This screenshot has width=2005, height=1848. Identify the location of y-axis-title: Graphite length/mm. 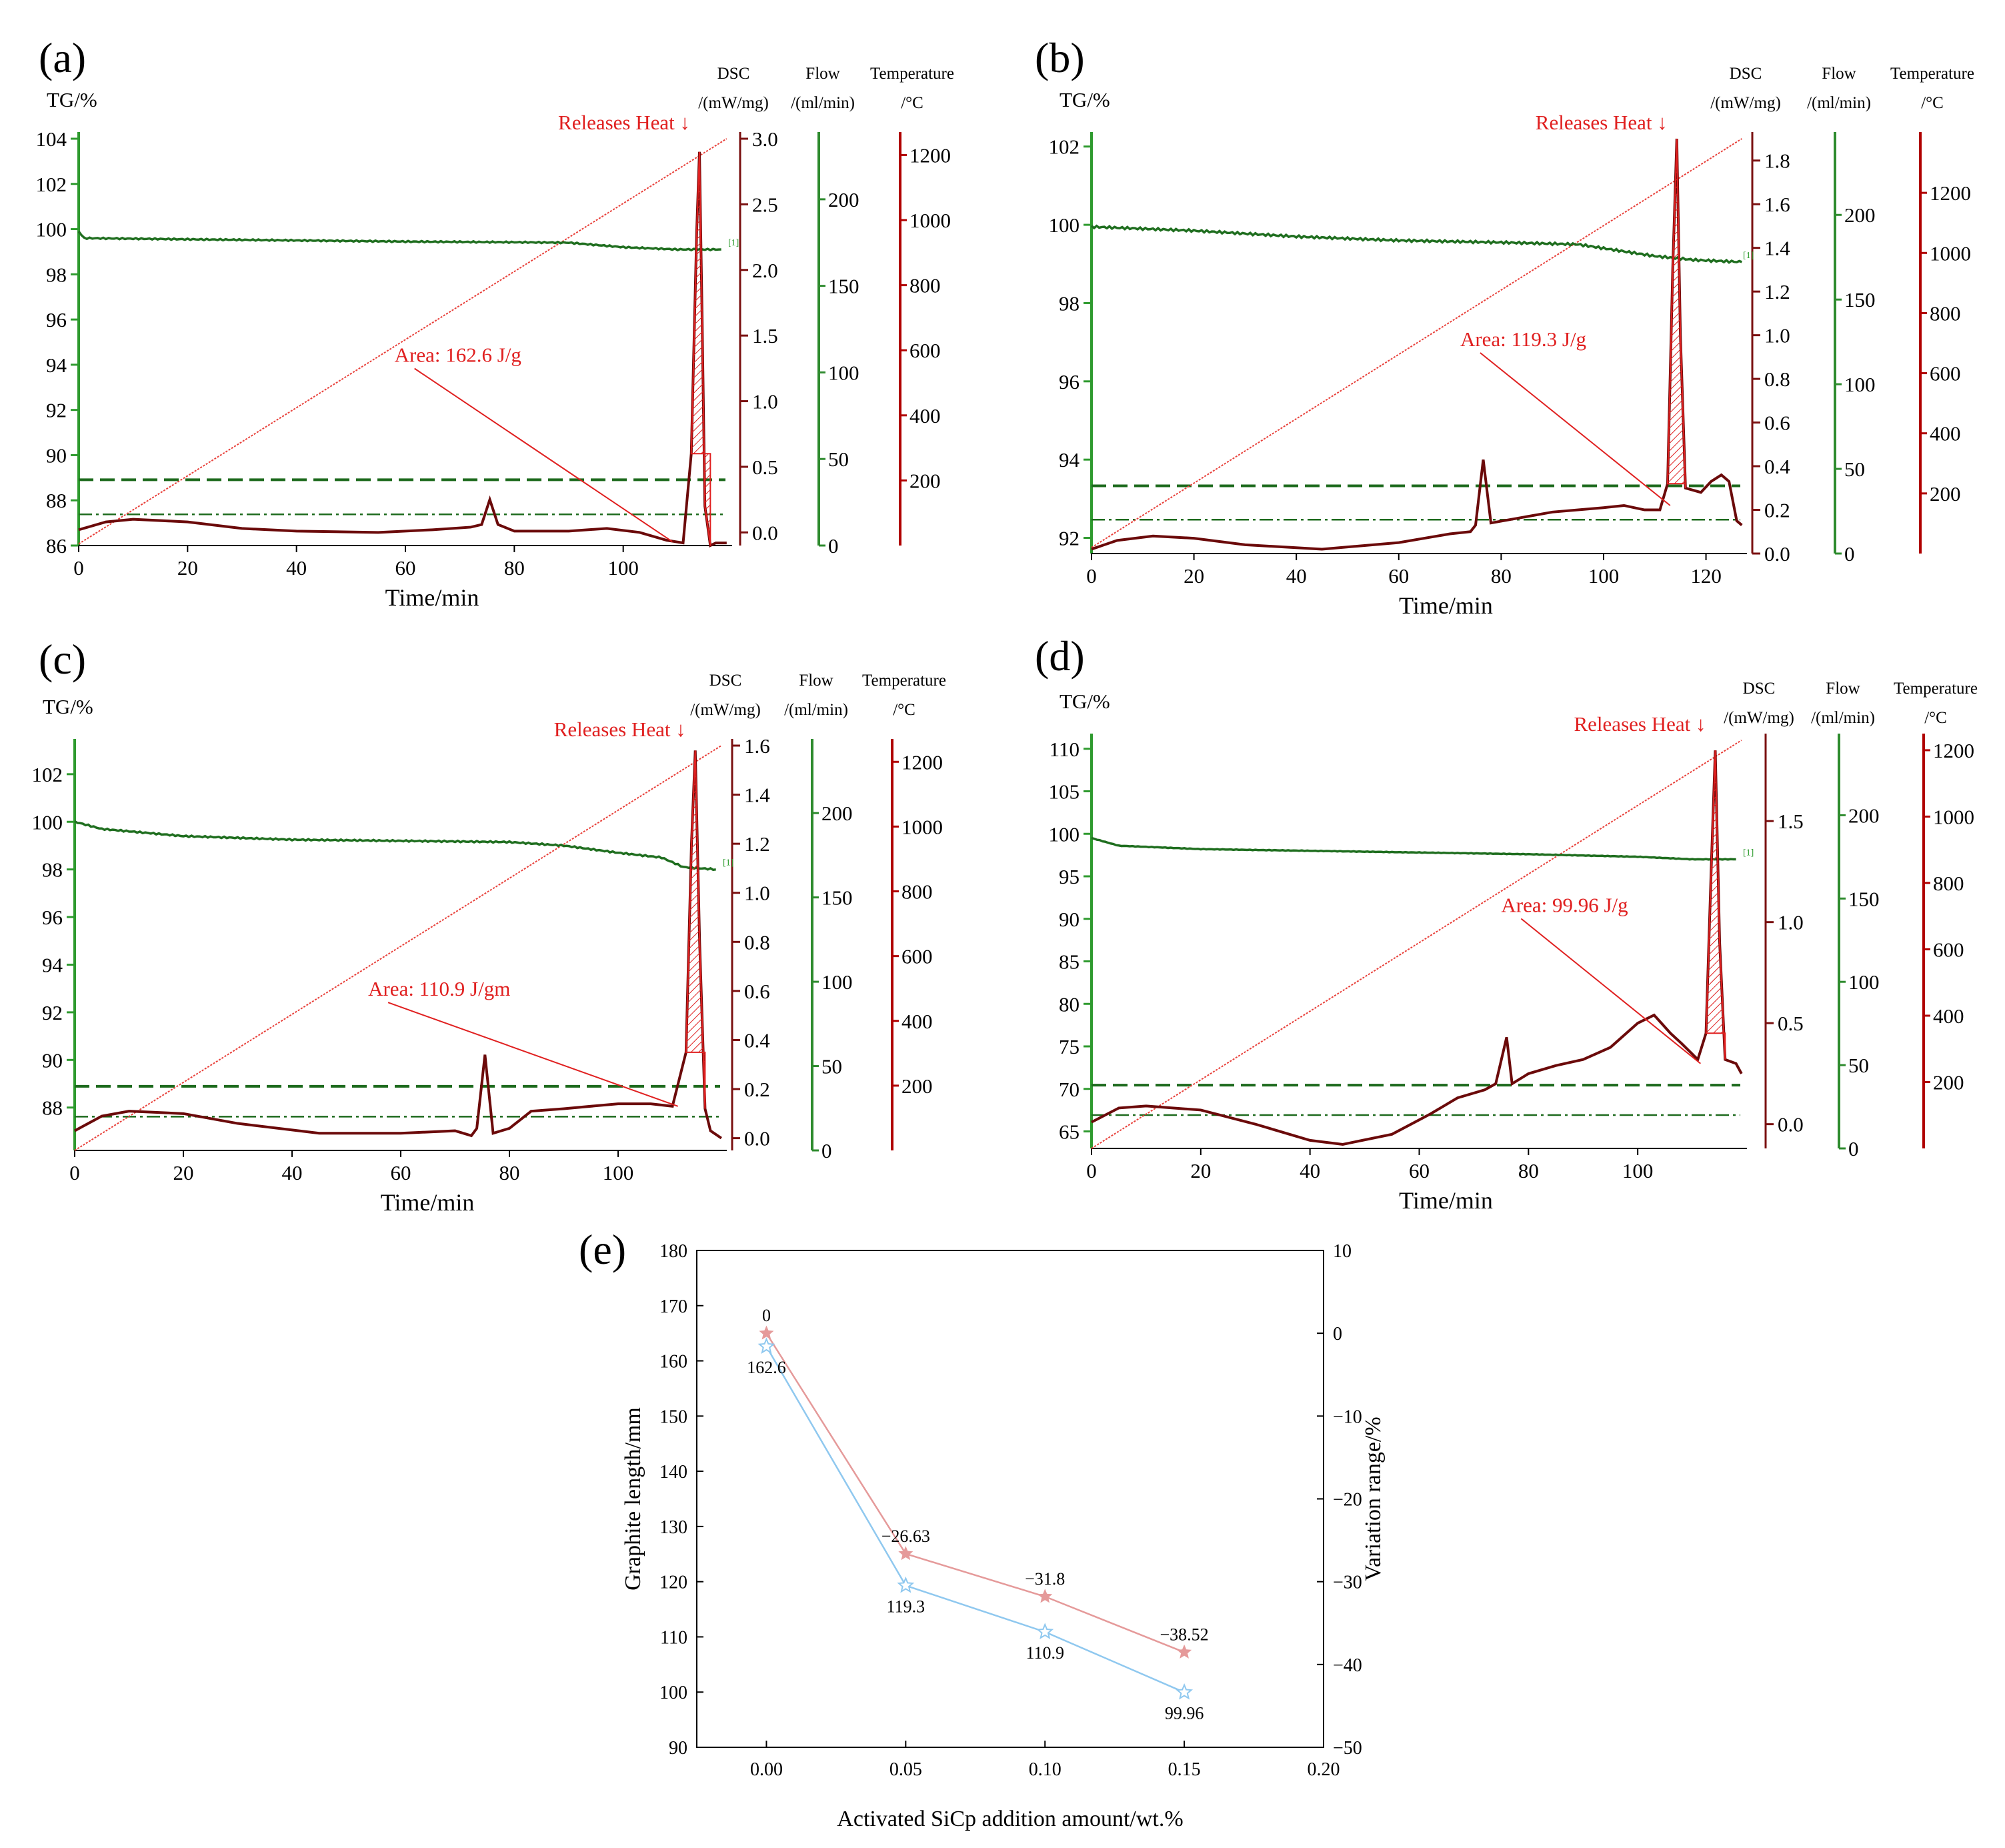
(633, 1499).